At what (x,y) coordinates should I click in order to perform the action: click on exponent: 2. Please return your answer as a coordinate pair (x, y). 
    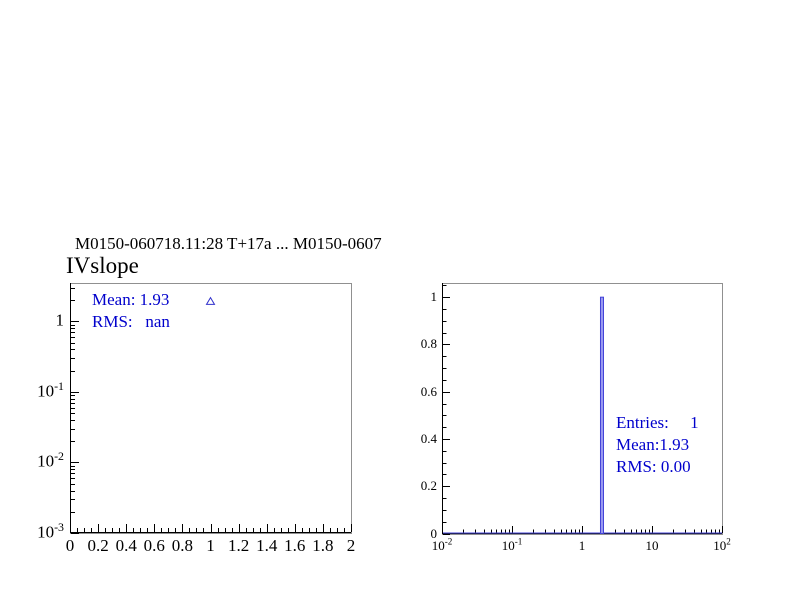
    Looking at the image, I should click on (728, 541).